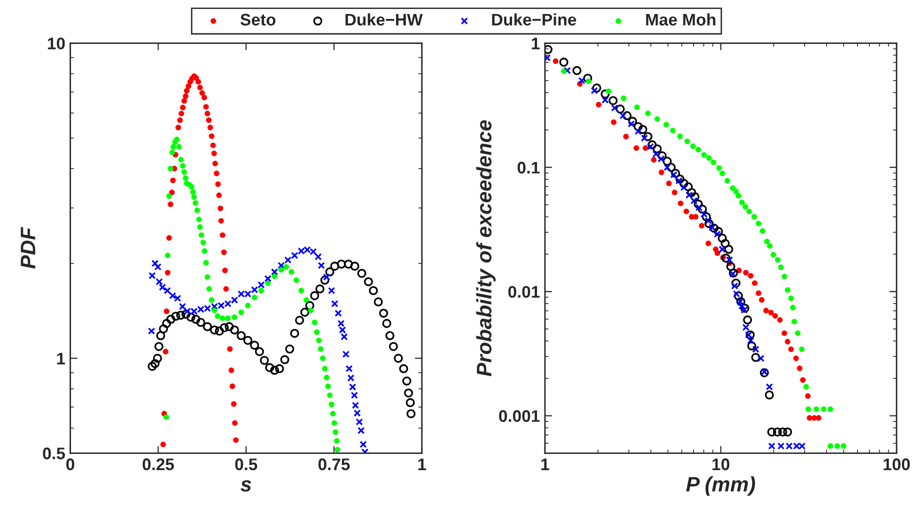  Describe the element at coordinates (53, 454) in the screenshot. I see `y-tick-label: 0.5` at that location.